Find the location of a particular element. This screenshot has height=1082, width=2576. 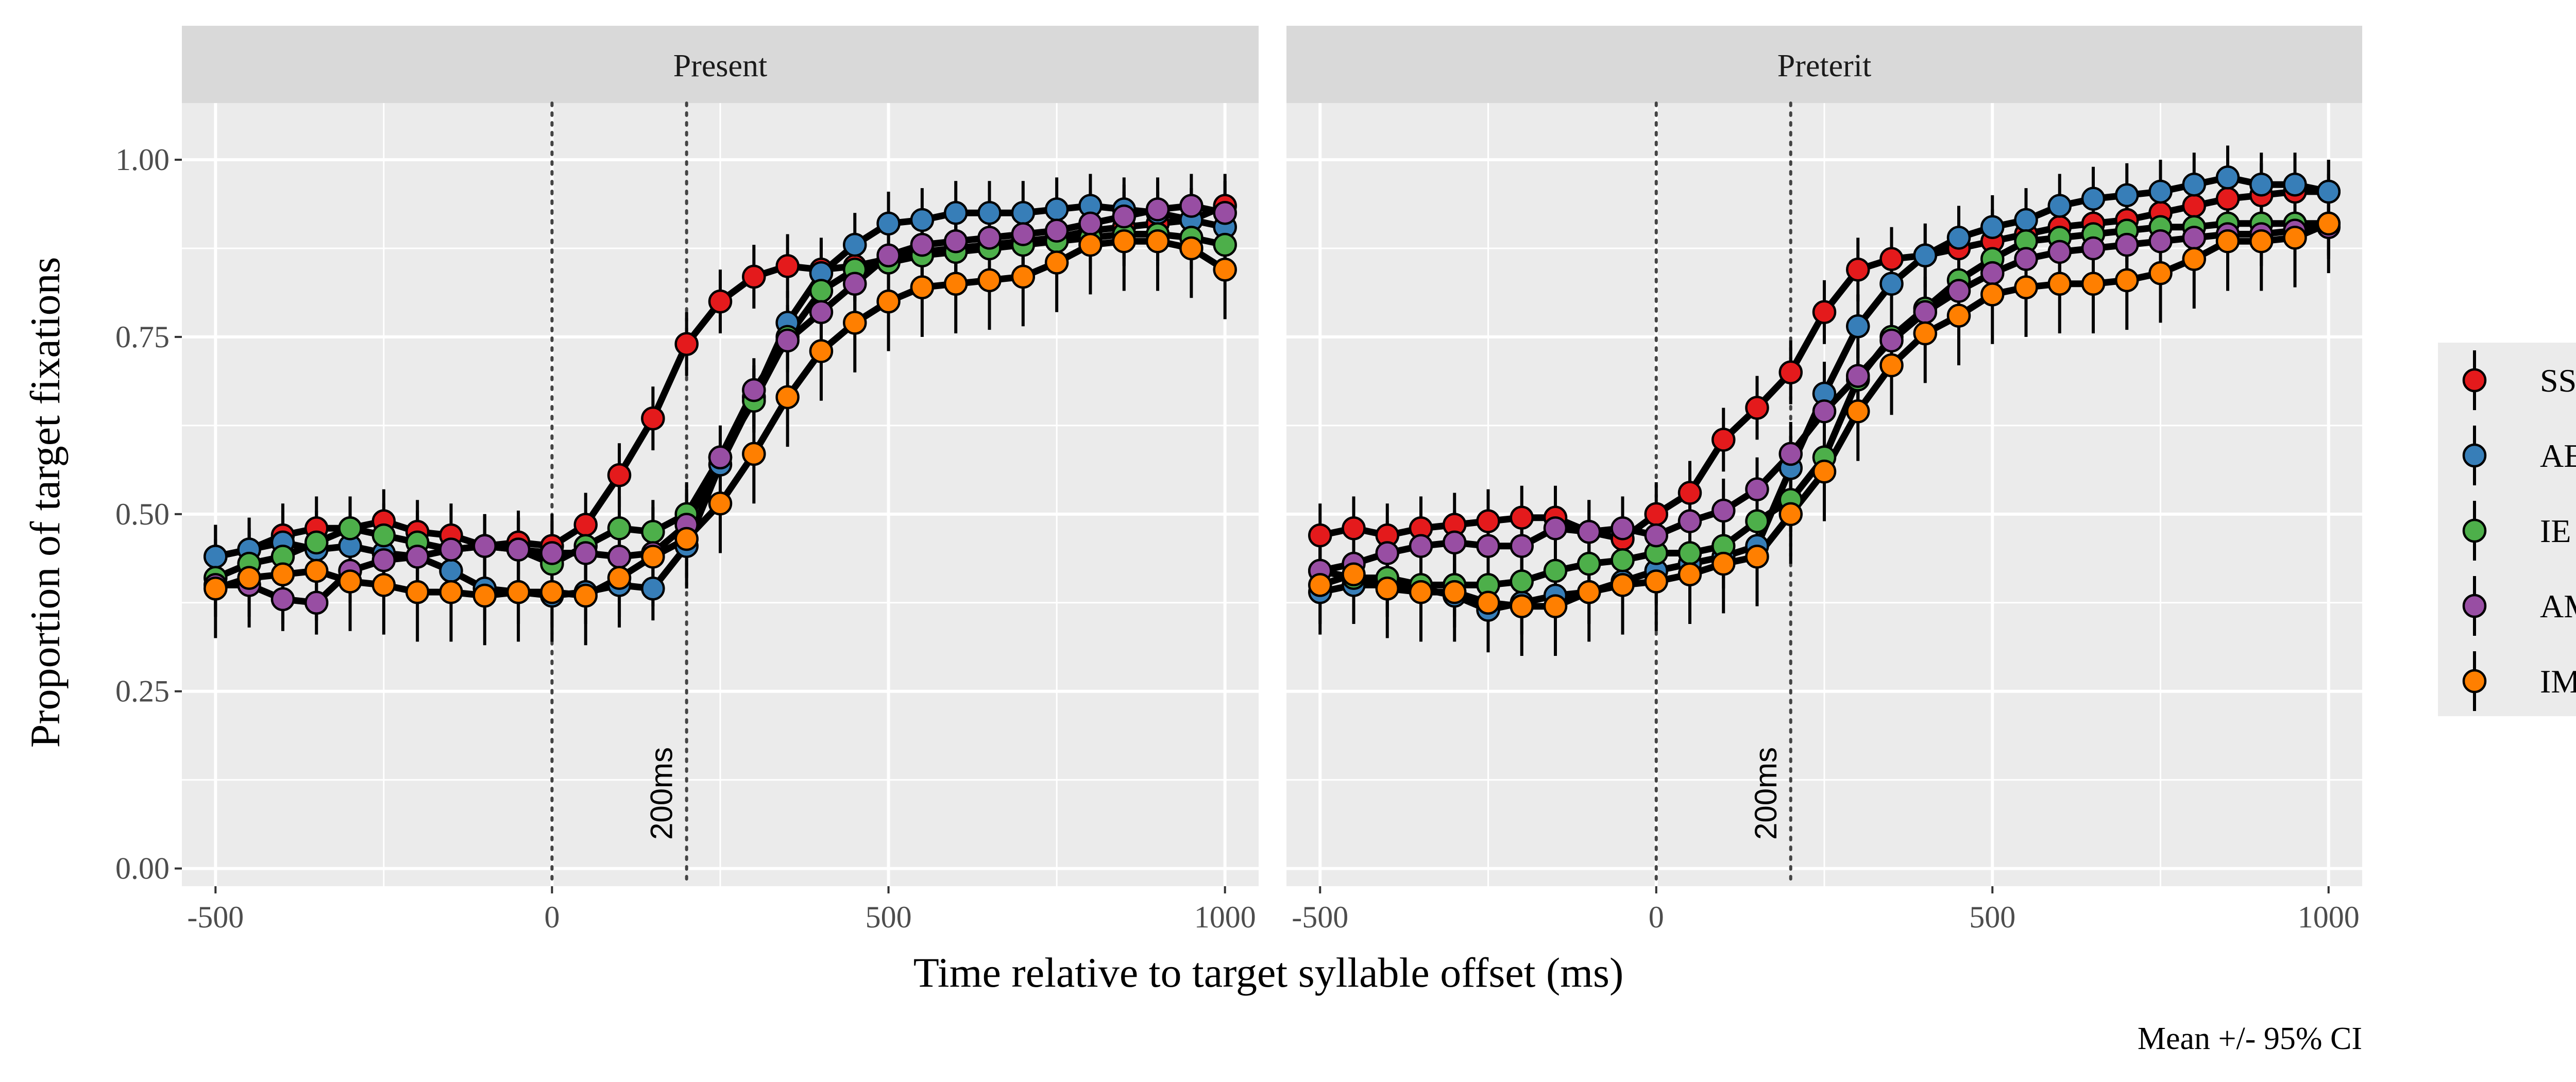

y-tick-label: 1.00 is located at coordinates (142, 160).